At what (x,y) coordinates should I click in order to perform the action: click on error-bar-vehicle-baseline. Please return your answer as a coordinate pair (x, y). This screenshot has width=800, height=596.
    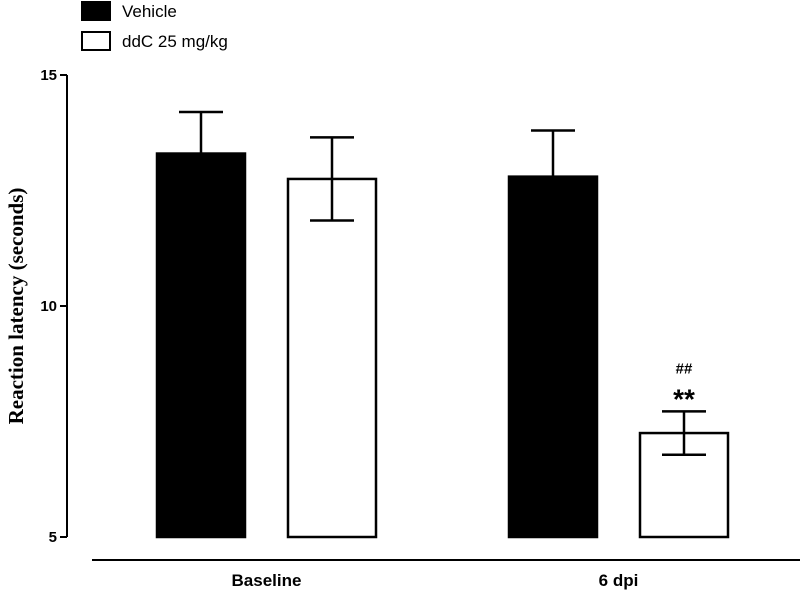
    Looking at the image, I should click on (201, 132).